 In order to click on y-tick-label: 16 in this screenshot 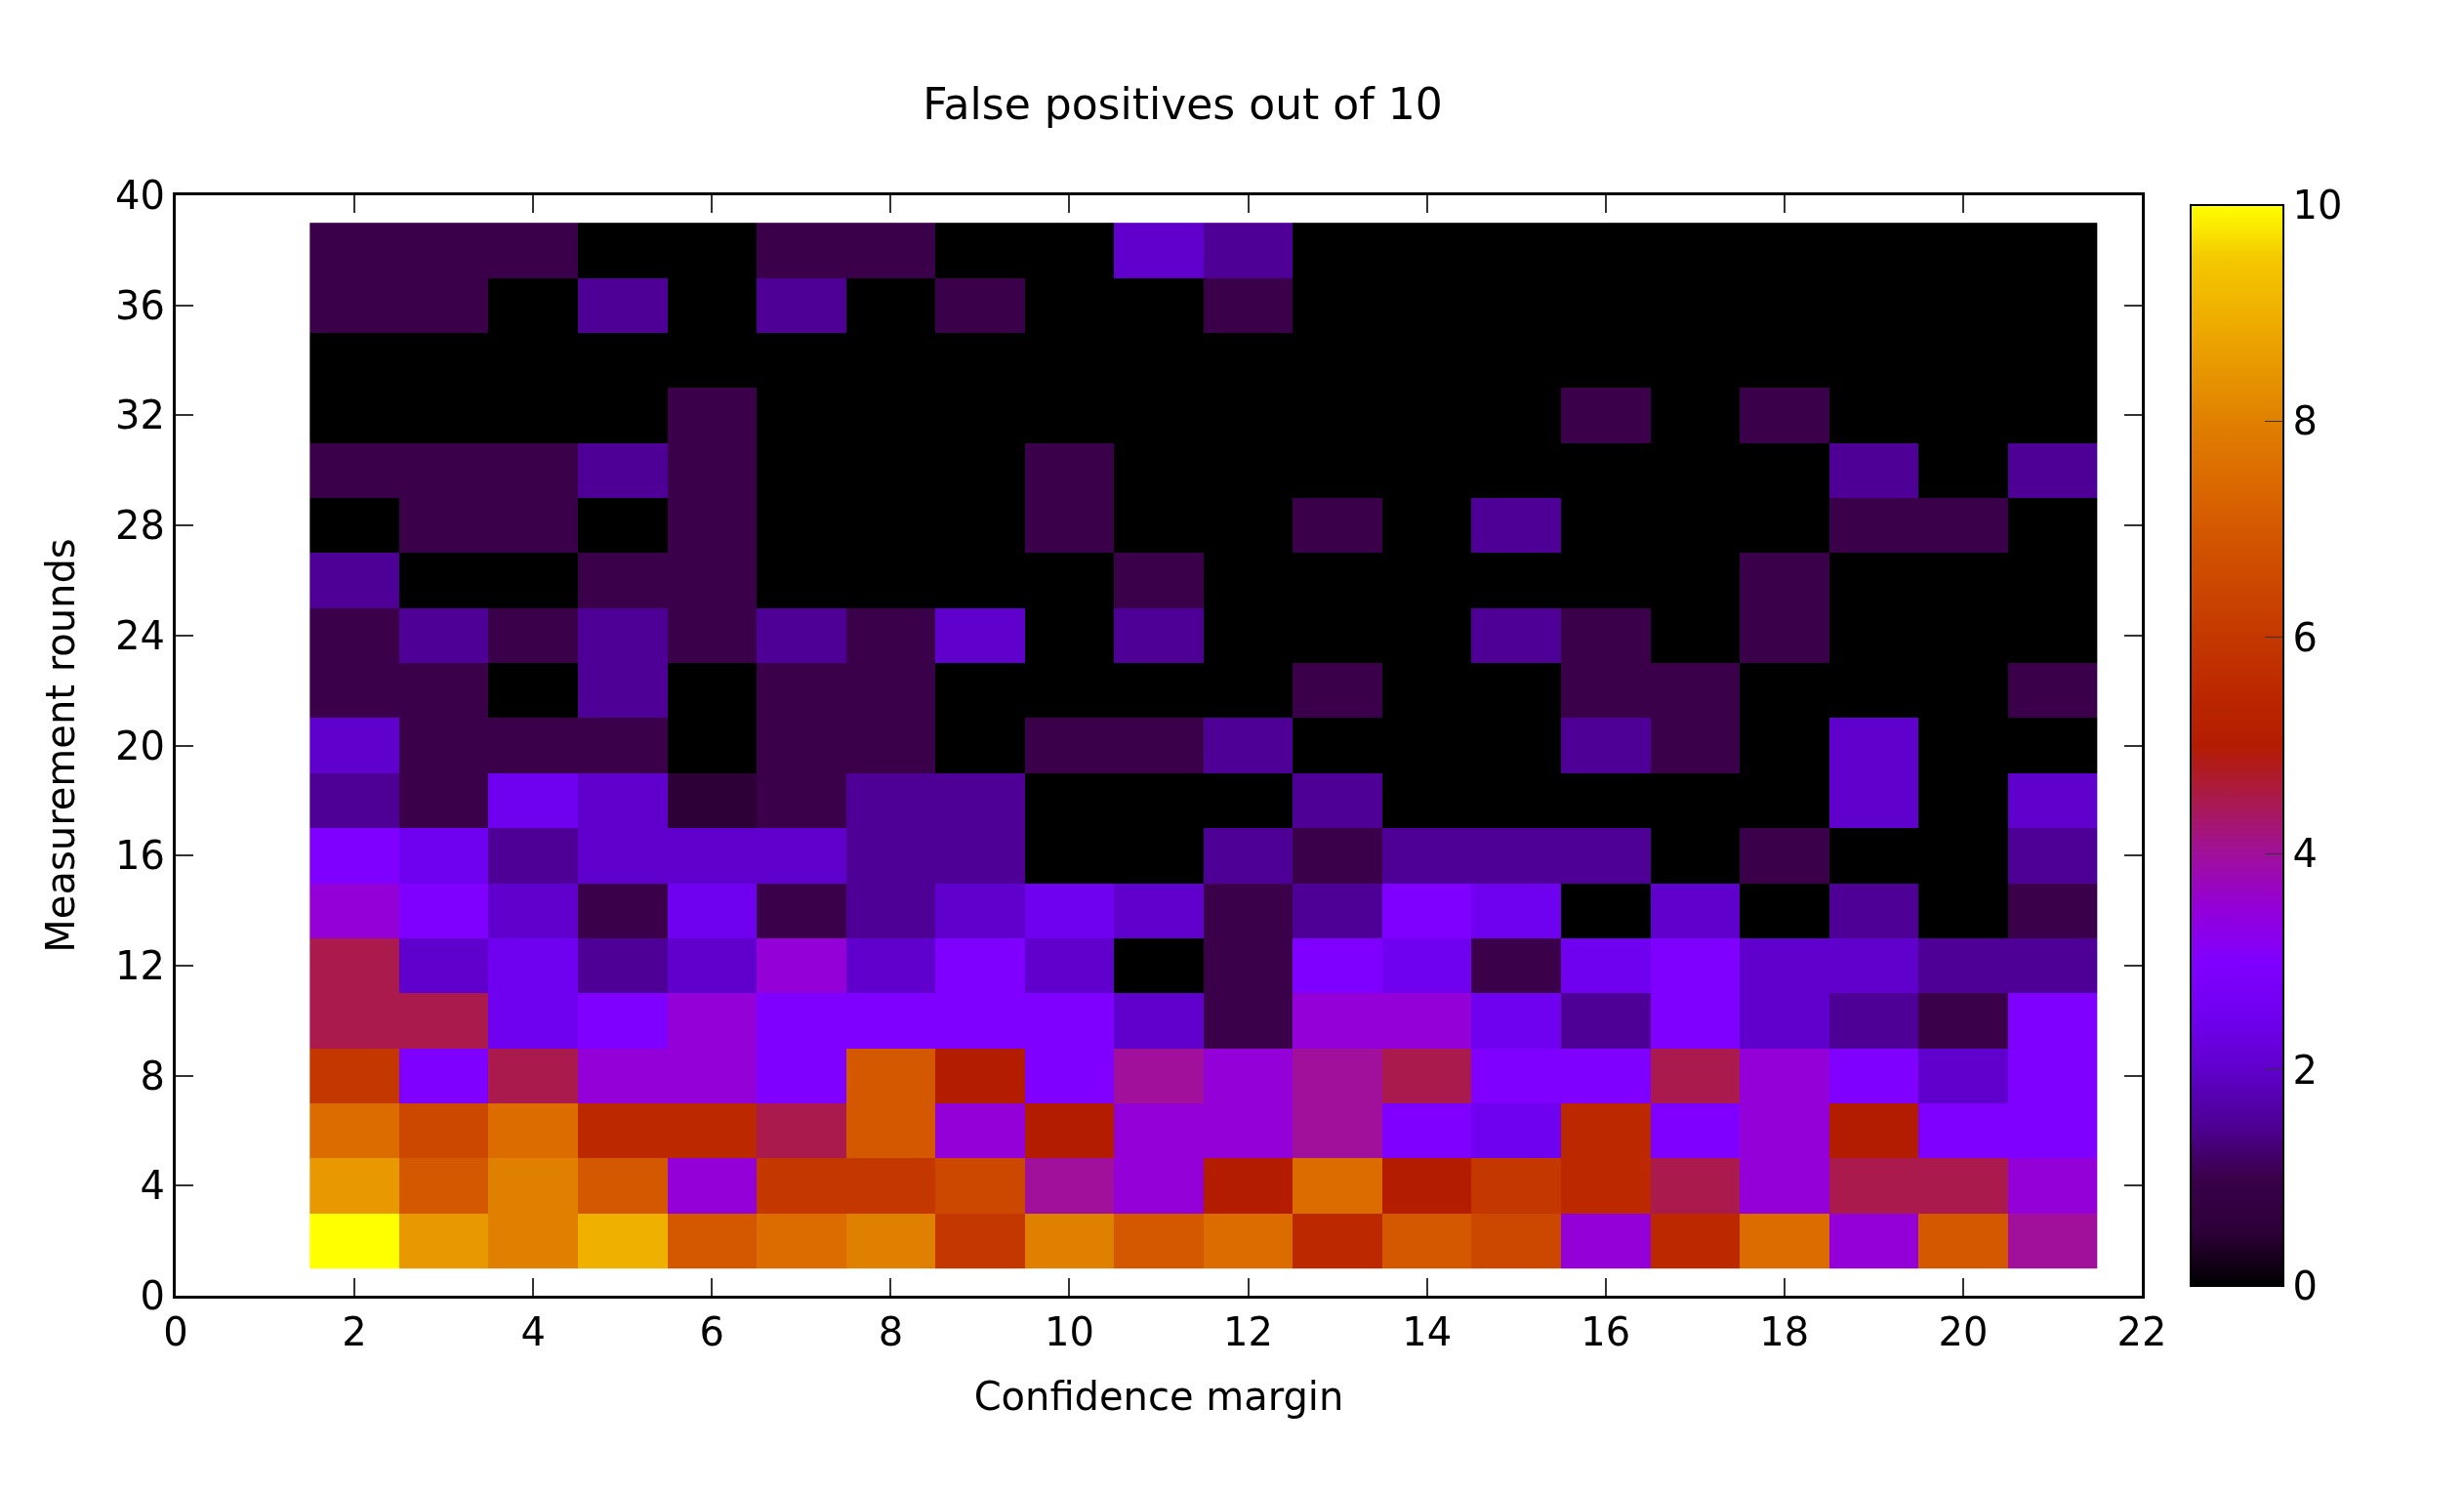, I will do `click(140, 856)`.